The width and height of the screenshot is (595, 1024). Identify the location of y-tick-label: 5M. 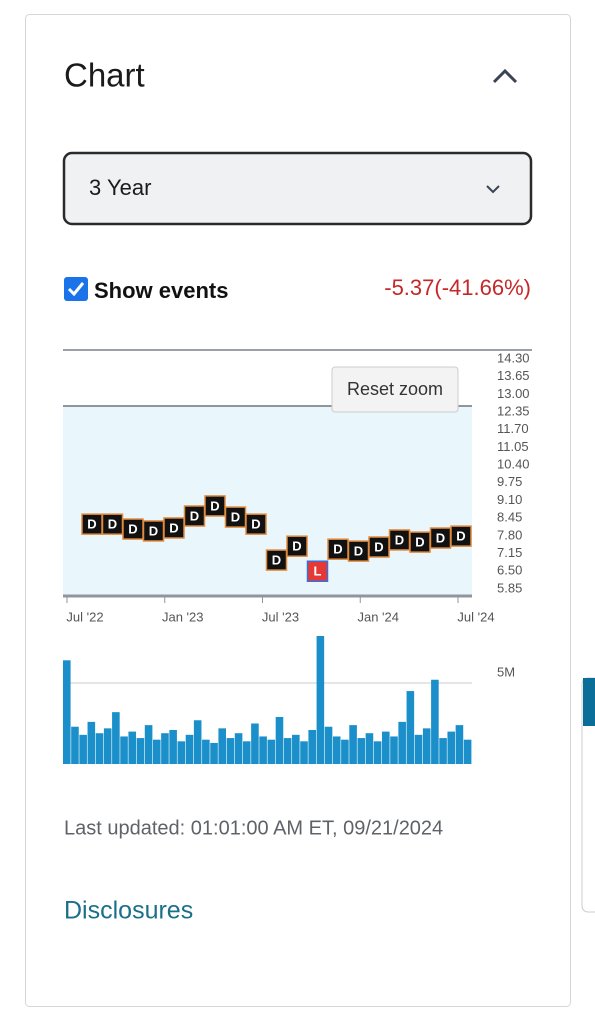
(506, 671).